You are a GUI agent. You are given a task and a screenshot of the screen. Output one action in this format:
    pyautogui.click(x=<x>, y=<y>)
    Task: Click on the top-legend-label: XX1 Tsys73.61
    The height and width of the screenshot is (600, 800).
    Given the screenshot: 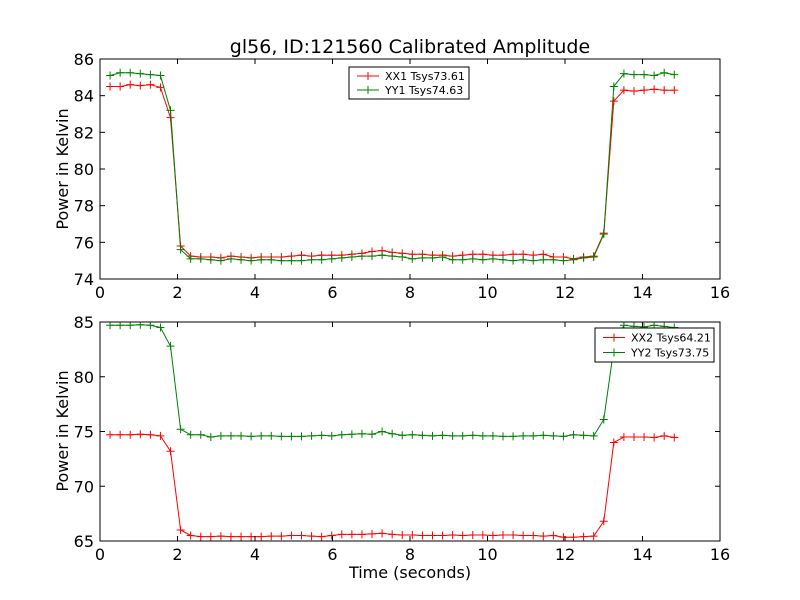 What is the action you would take?
    pyautogui.click(x=425, y=76)
    